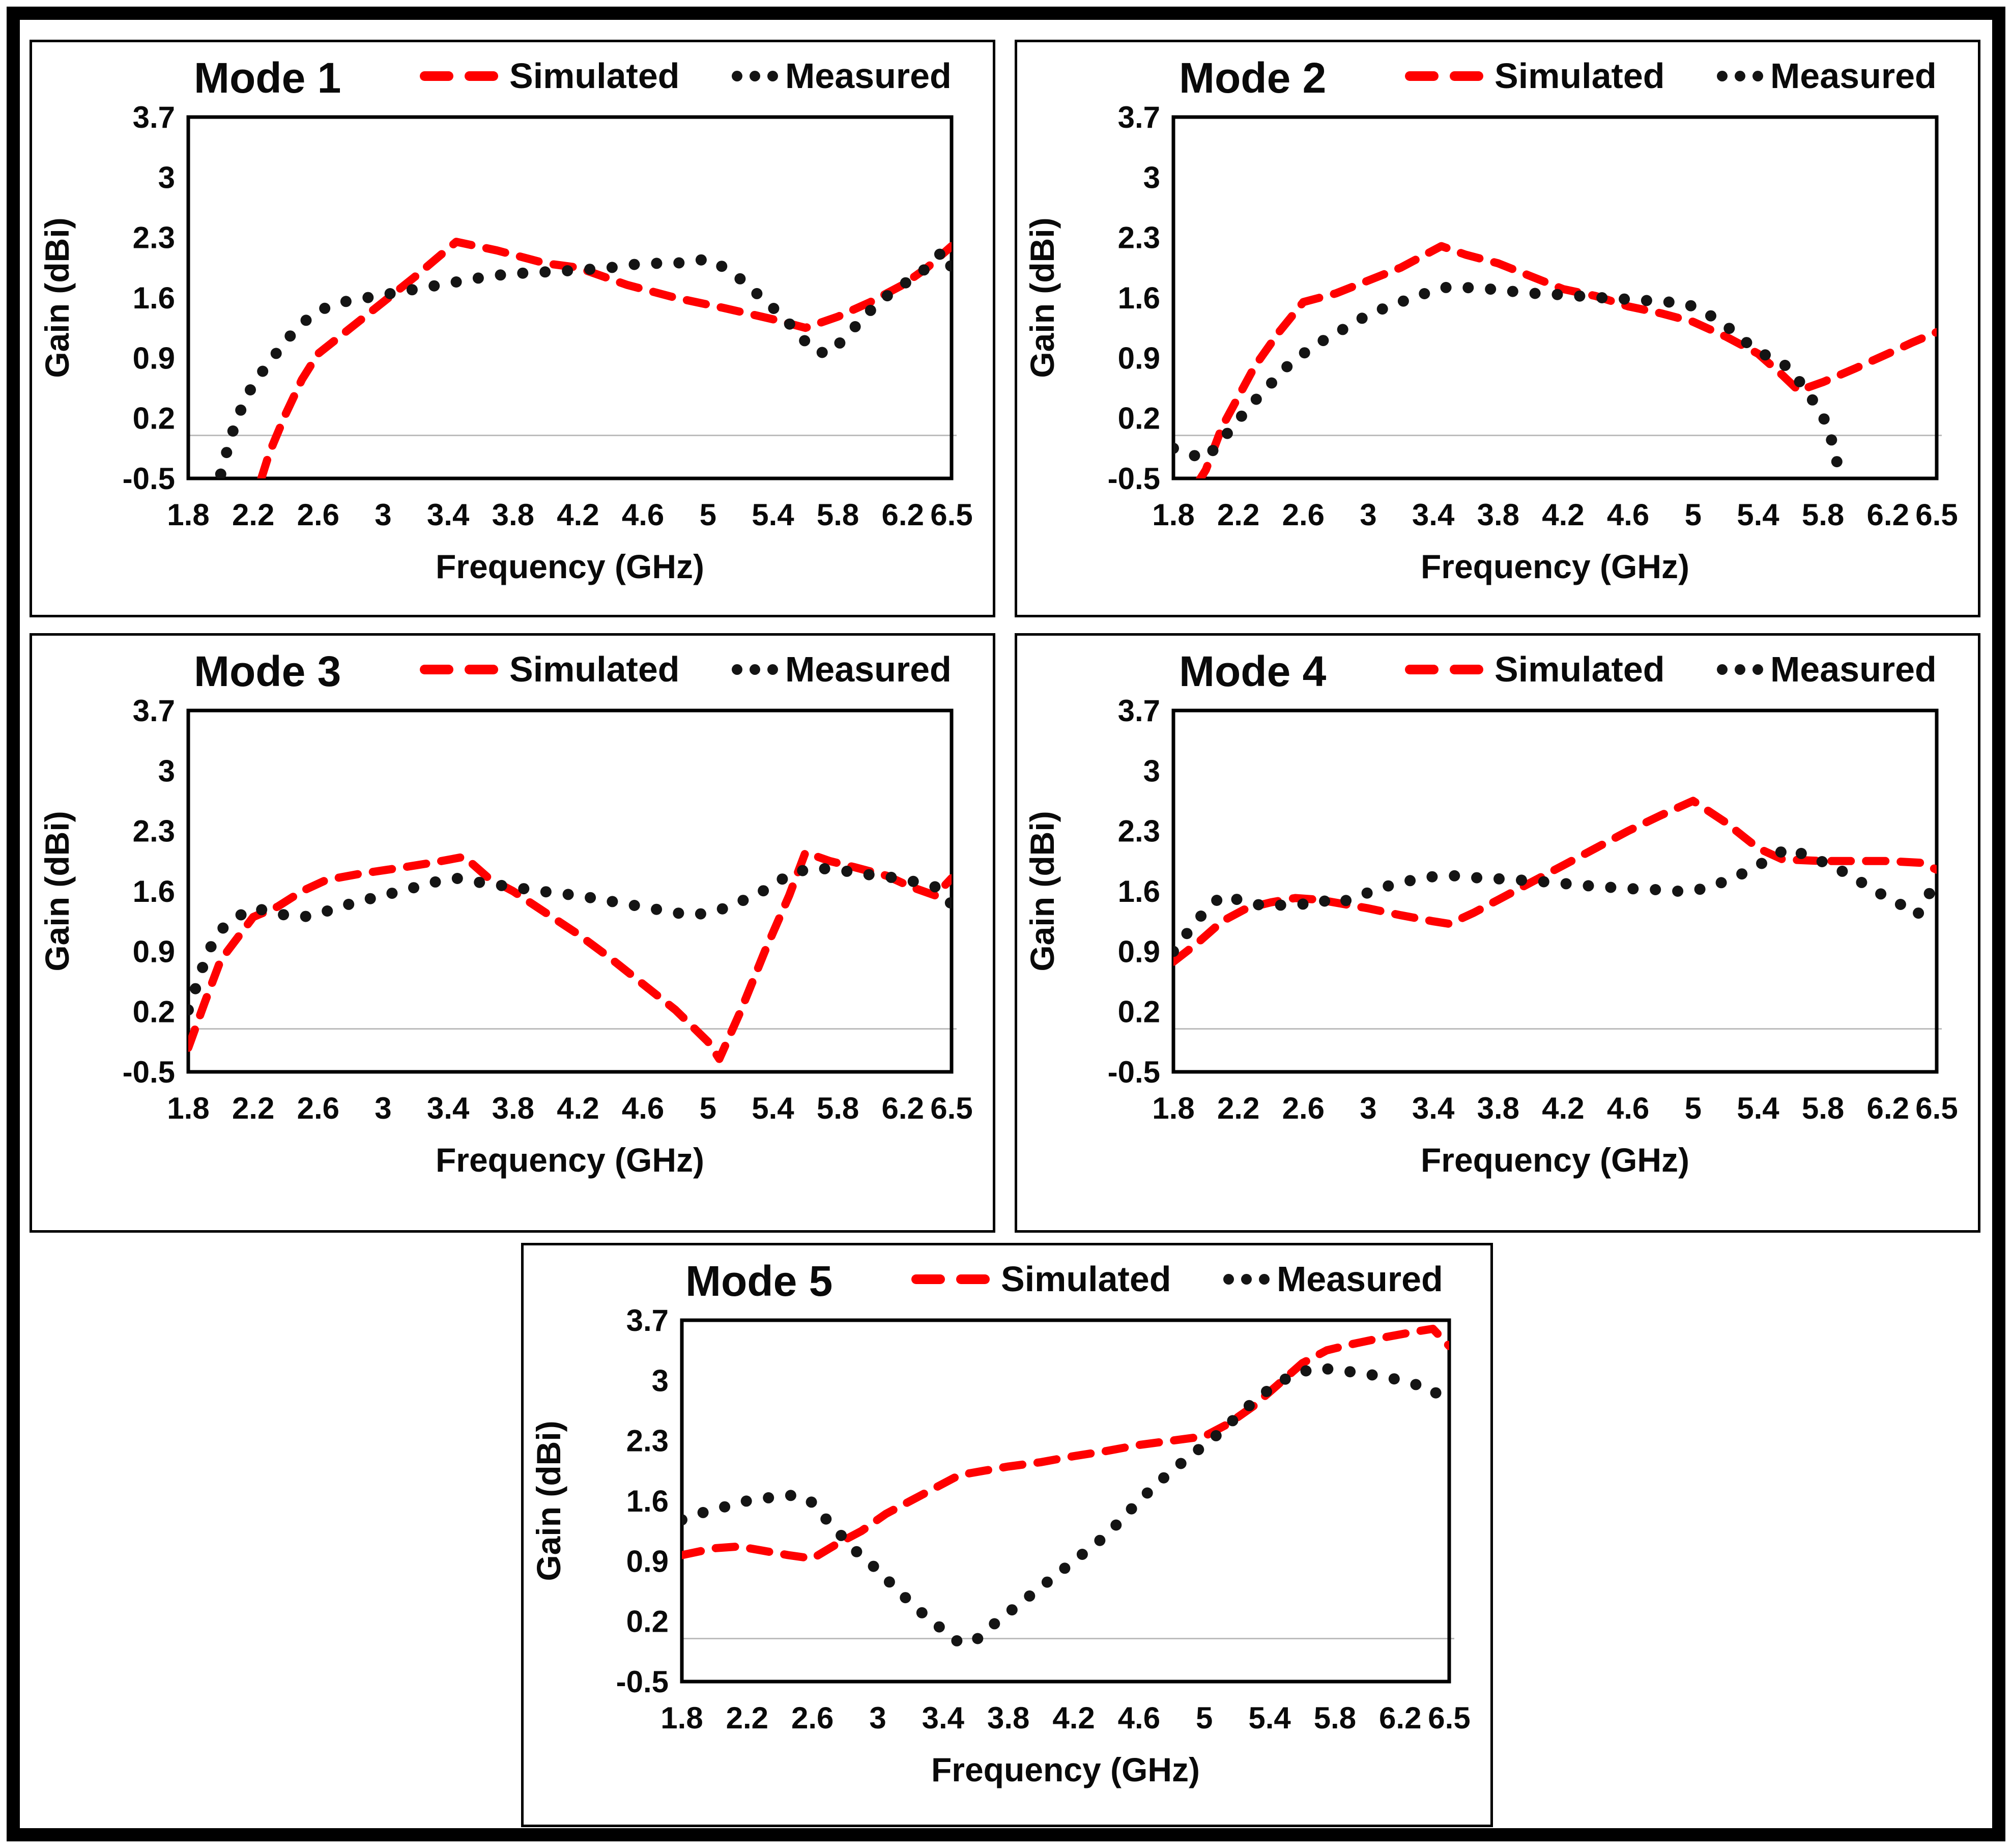 This screenshot has height=1848, width=2012. What do you see at coordinates (513, 1108) in the screenshot?
I see `x-tick-label: 3.8` at bounding box center [513, 1108].